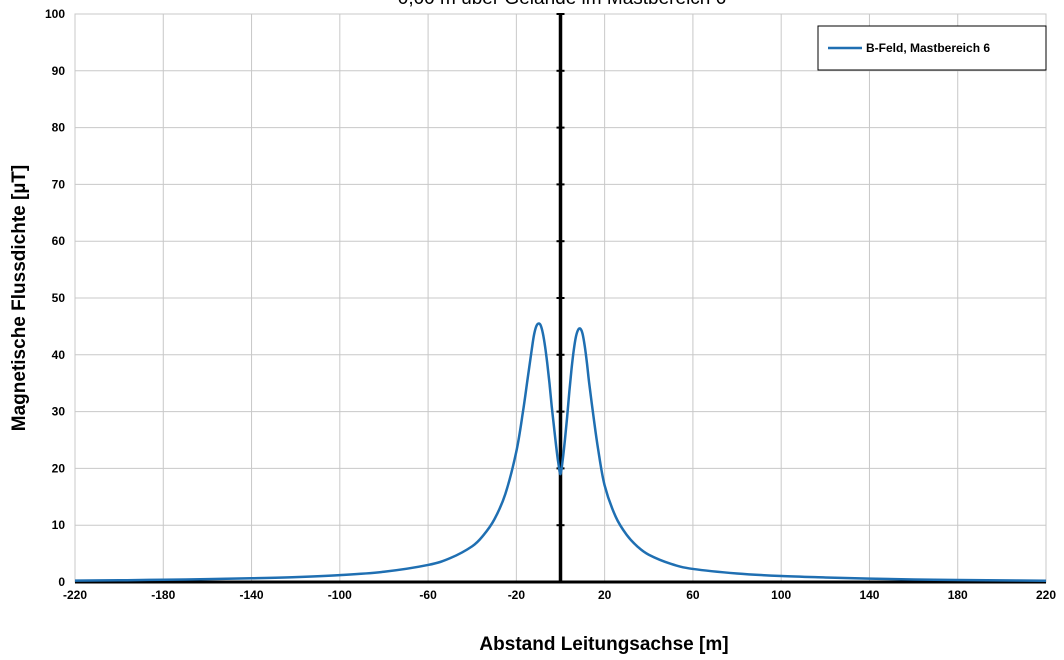 This screenshot has width=1064, height=660. What do you see at coordinates (603, 644) in the screenshot?
I see `x-axis-title: Abstand Leitungsachse [m]` at bounding box center [603, 644].